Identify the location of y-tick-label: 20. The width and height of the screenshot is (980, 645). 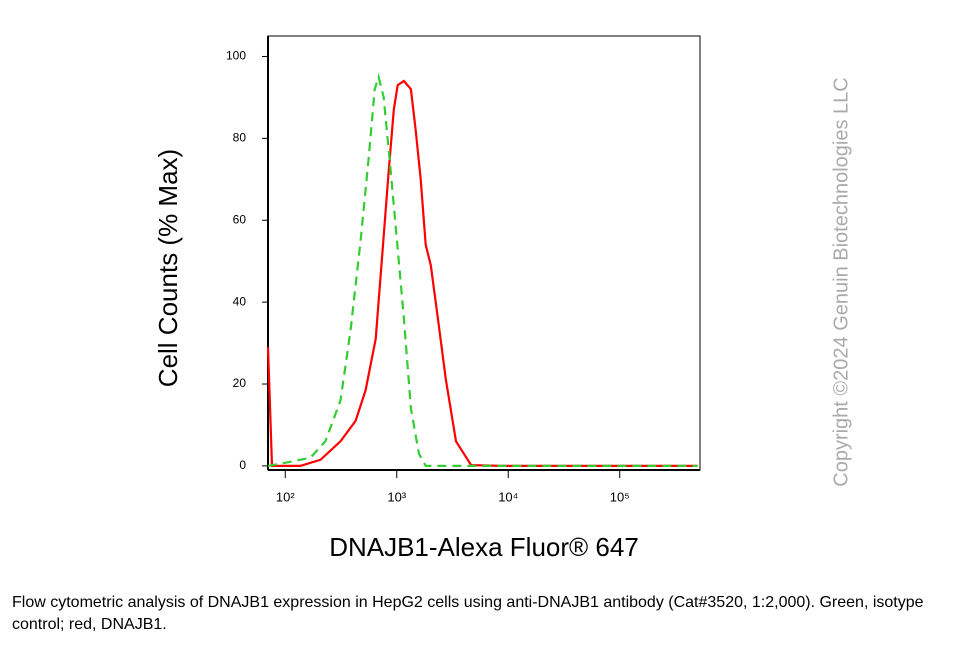
(240, 383).